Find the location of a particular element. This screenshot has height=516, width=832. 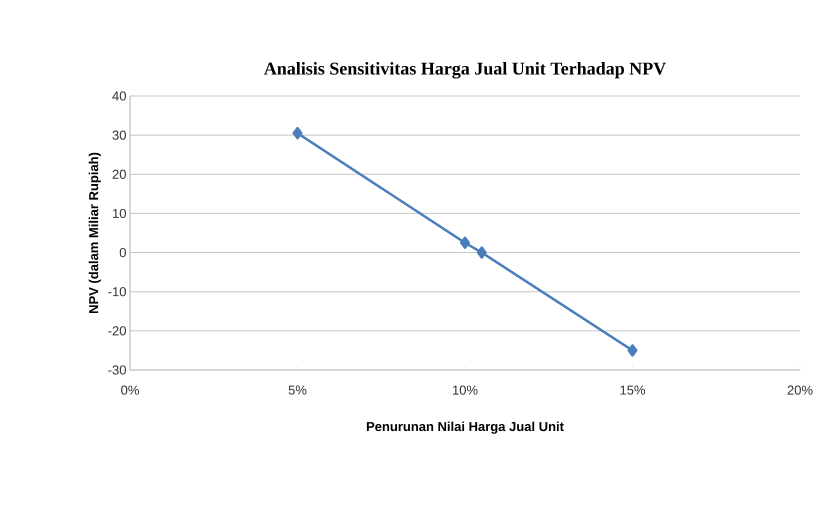

y-tick-label: 40 is located at coordinates (119, 96).